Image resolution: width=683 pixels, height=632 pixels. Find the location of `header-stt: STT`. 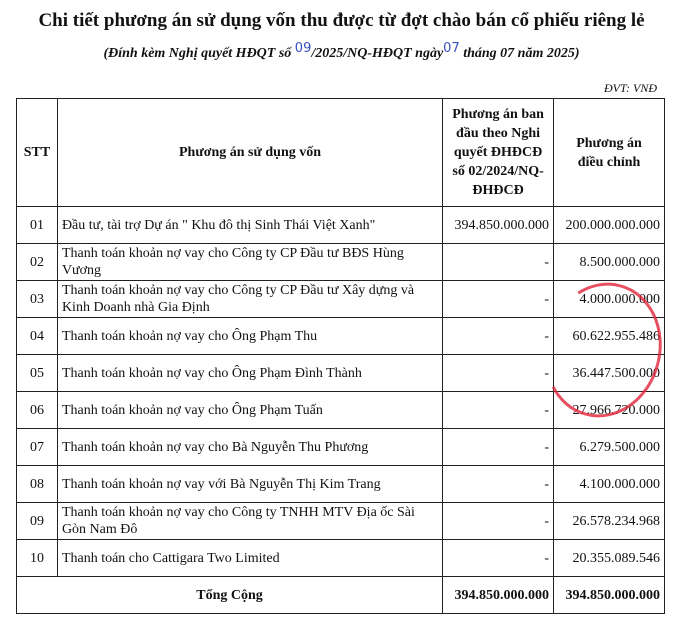

header-stt: STT is located at coordinates (37, 152).